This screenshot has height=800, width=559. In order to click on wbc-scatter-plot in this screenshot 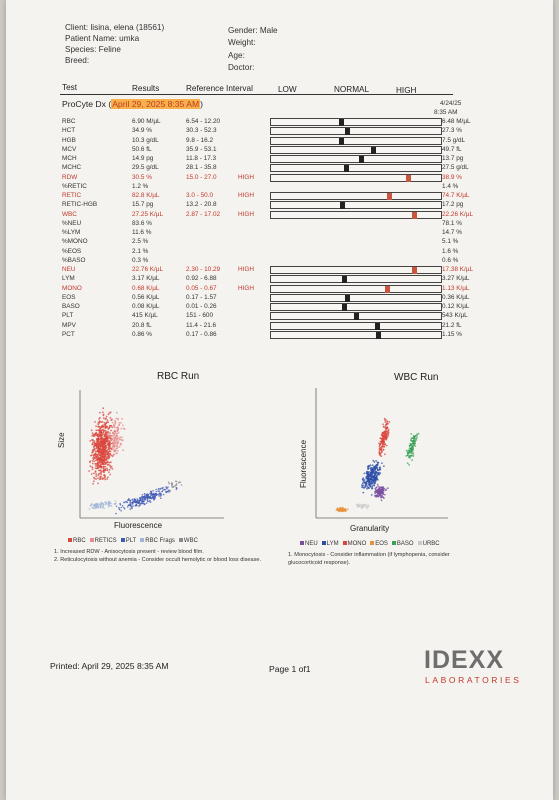, I will do `click(381, 453)`.